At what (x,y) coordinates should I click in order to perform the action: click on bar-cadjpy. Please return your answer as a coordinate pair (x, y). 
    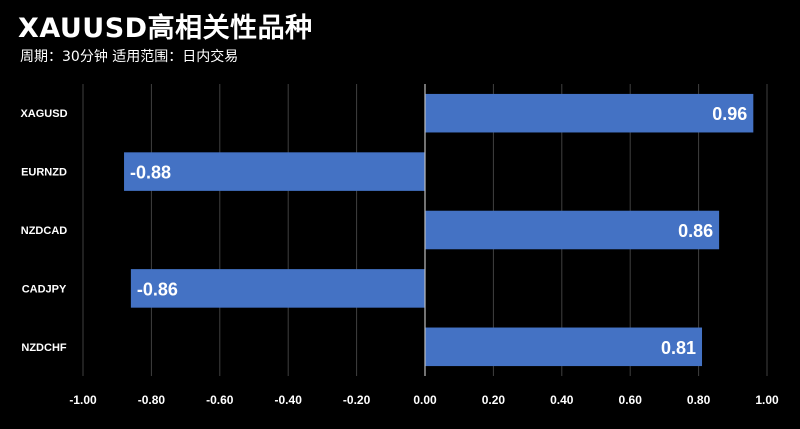
    Looking at the image, I should click on (277, 288).